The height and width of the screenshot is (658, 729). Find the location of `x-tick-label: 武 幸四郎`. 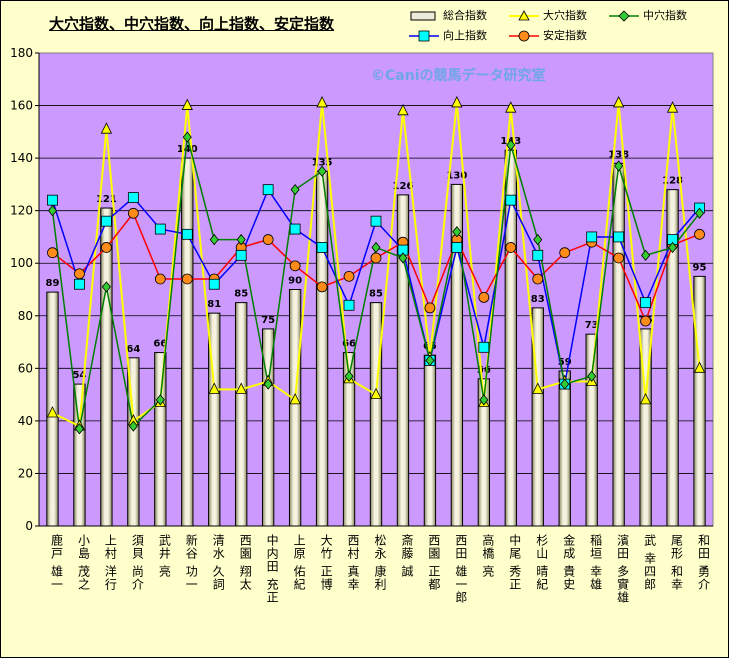

x-tick-label: 武 幸四郎 is located at coordinates (650, 562).